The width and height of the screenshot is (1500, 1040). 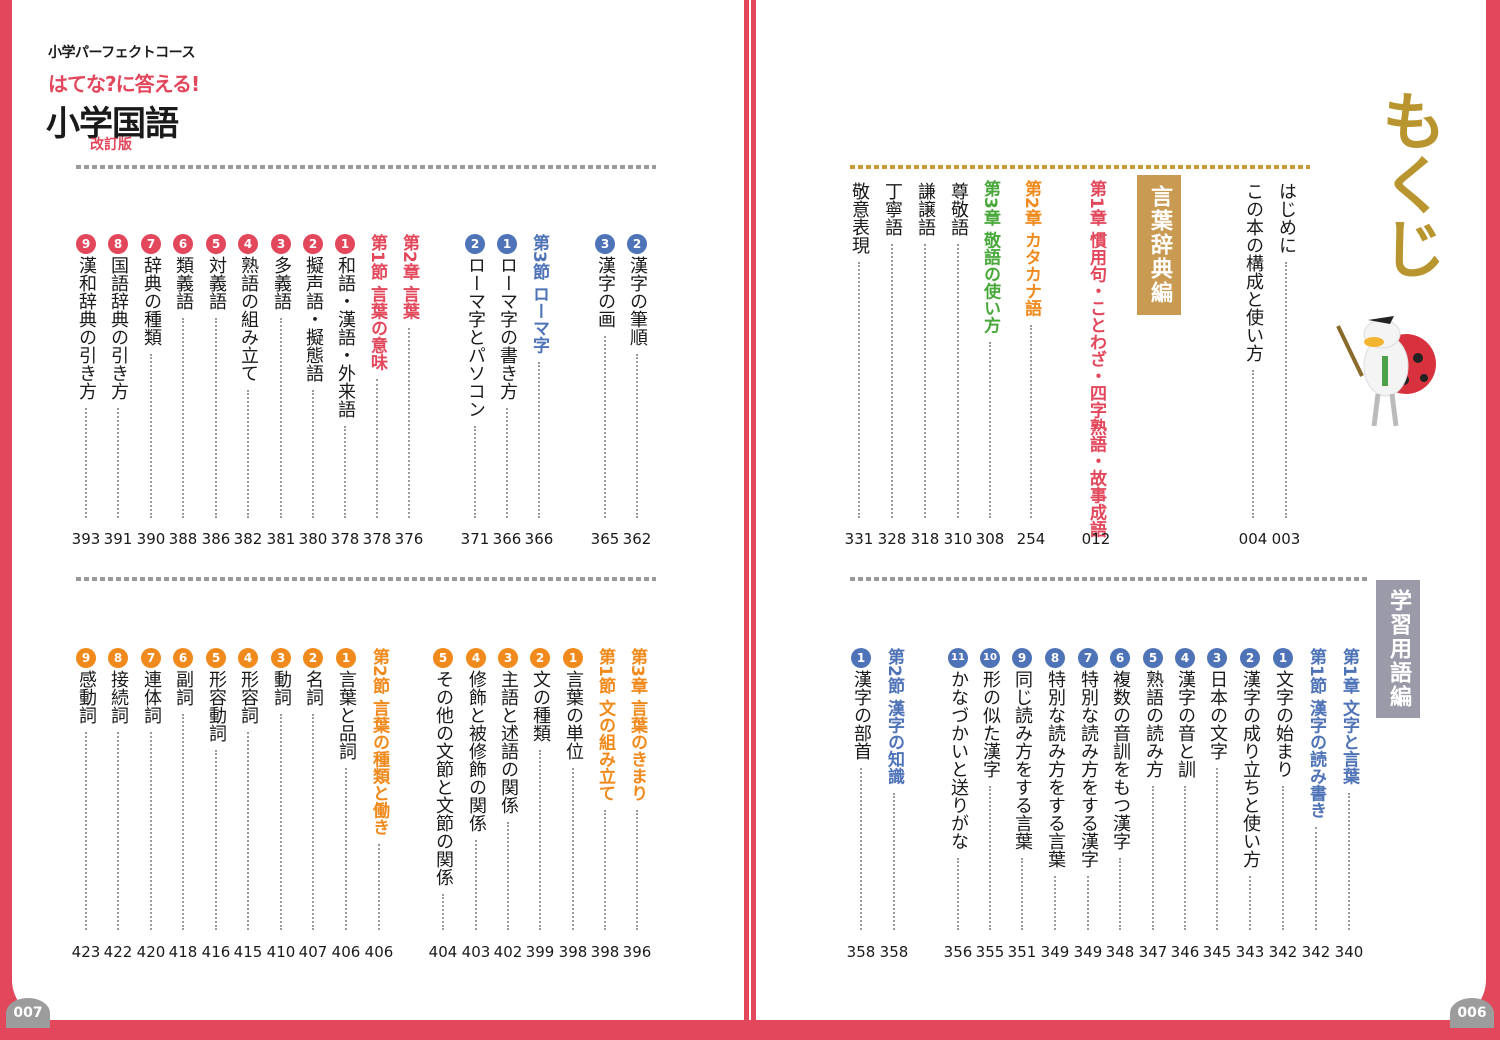 What do you see at coordinates (958, 658) in the screenshot?
I see `item-number-badge: 11` at bounding box center [958, 658].